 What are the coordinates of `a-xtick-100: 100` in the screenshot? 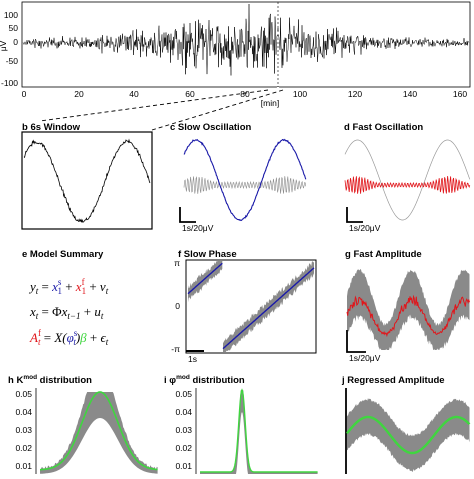 It's located at (300, 94).